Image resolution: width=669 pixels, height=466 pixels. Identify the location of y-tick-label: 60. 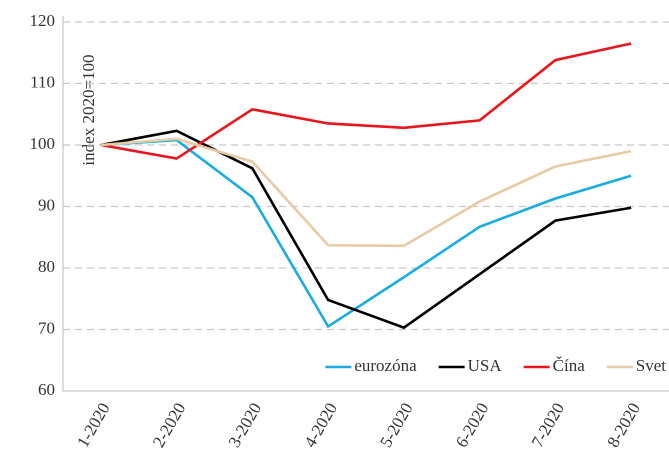
(46, 389).